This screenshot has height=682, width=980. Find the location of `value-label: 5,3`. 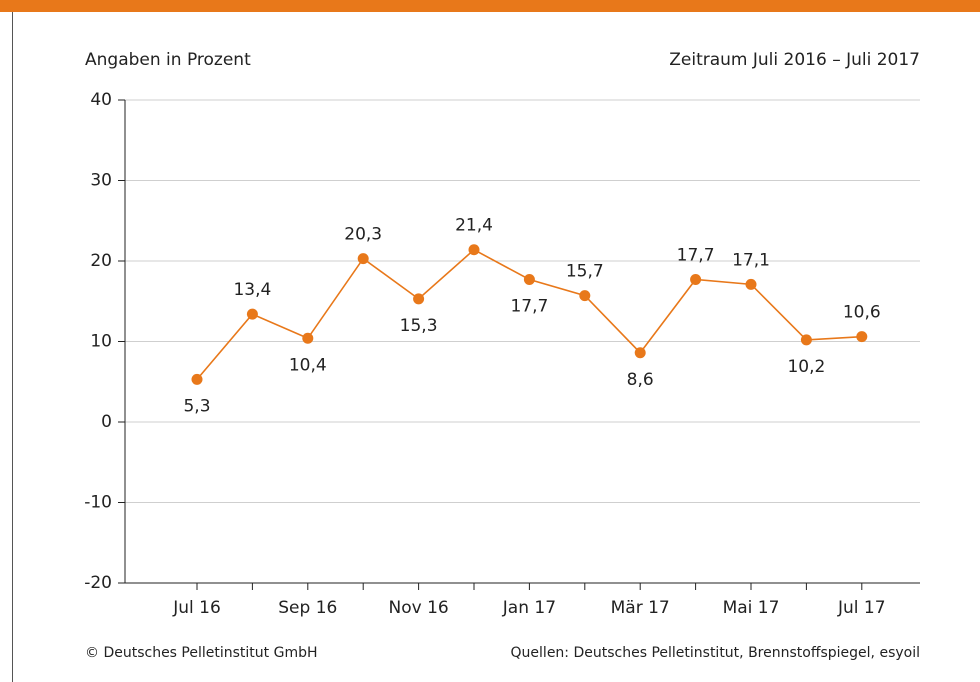

value-label: 5,3 is located at coordinates (196, 406).